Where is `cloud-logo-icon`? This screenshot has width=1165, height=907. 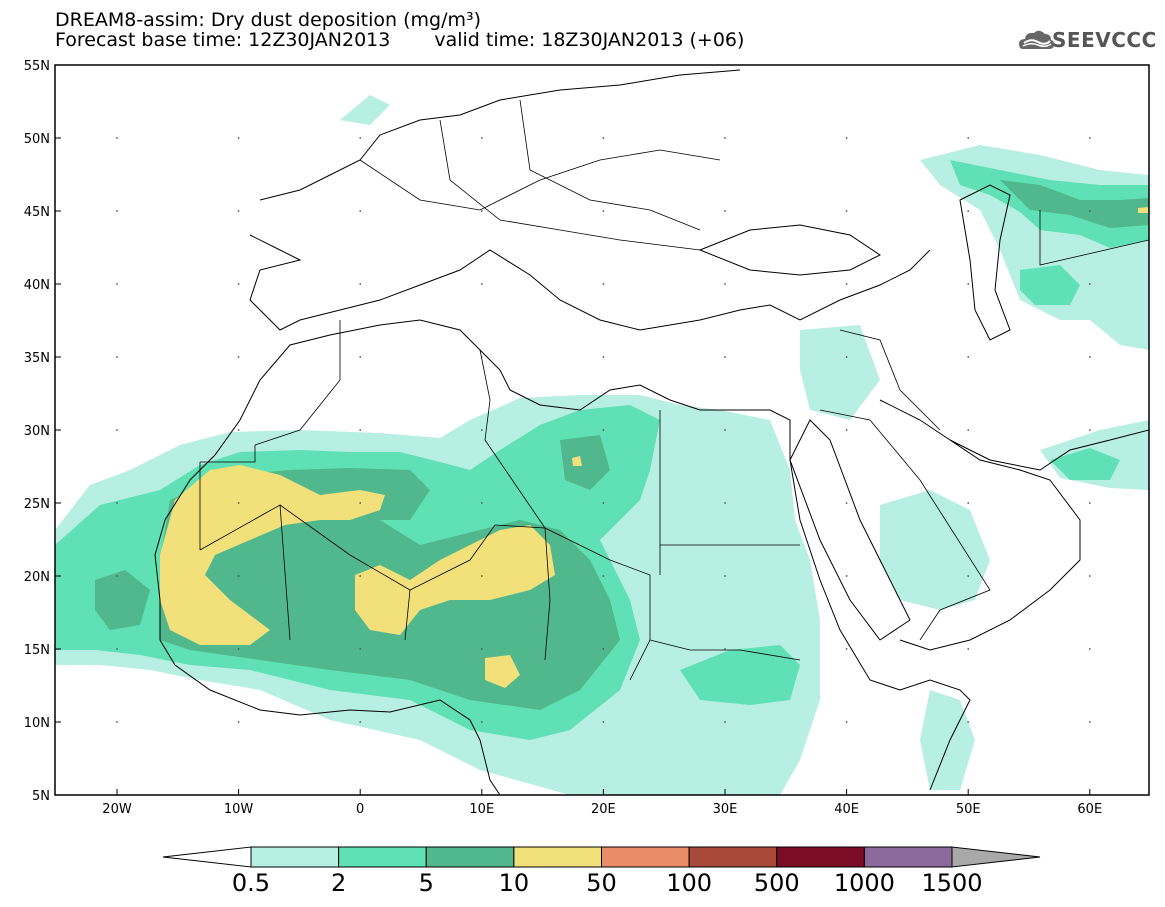 cloud-logo-icon is located at coordinates (1037, 39).